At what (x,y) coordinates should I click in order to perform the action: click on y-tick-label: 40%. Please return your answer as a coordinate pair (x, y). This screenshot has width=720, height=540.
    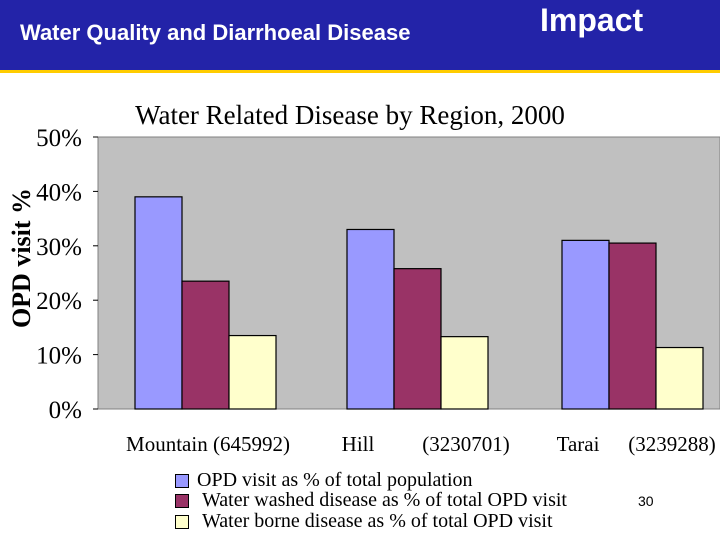
    Looking at the image, I should click on (59, 192).